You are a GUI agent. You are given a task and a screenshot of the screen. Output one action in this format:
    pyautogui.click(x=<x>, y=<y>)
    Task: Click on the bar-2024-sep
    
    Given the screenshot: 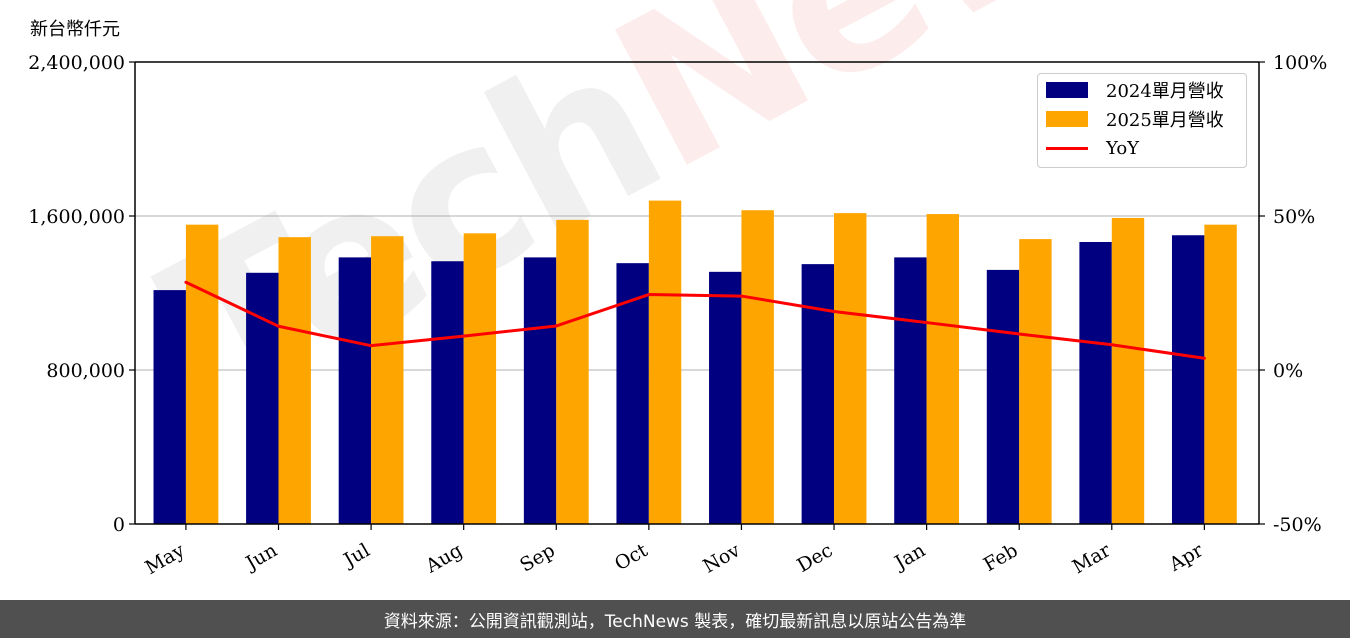 What is the action you would take?
    pyautogui.click(x=540, y=390)
    